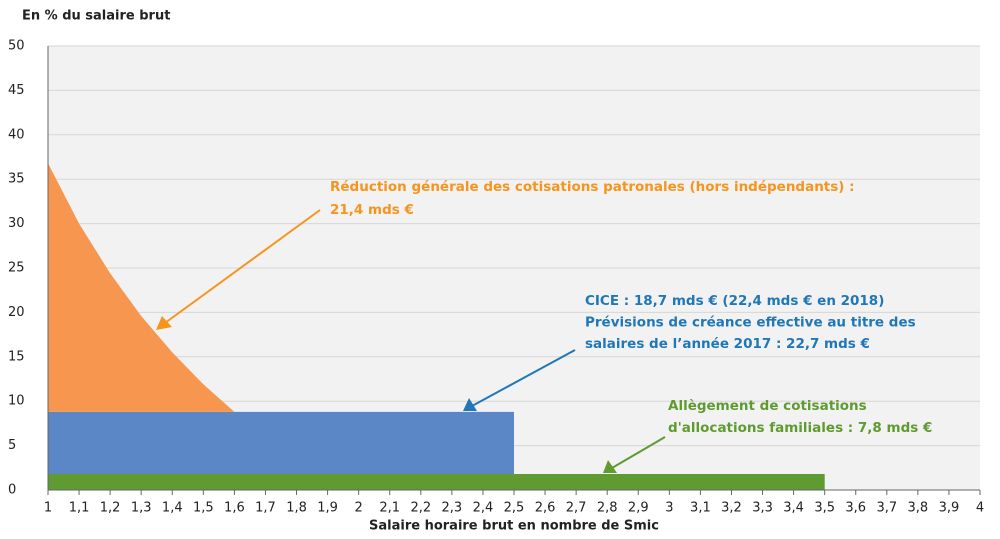 Image resolution: width=1000 pixels, height=539 pixels. What do you see at coordinates (96, 16) in the screenshot?
I see `y-axis-title: En % du salaire brut` at bounding box center [96, 16].